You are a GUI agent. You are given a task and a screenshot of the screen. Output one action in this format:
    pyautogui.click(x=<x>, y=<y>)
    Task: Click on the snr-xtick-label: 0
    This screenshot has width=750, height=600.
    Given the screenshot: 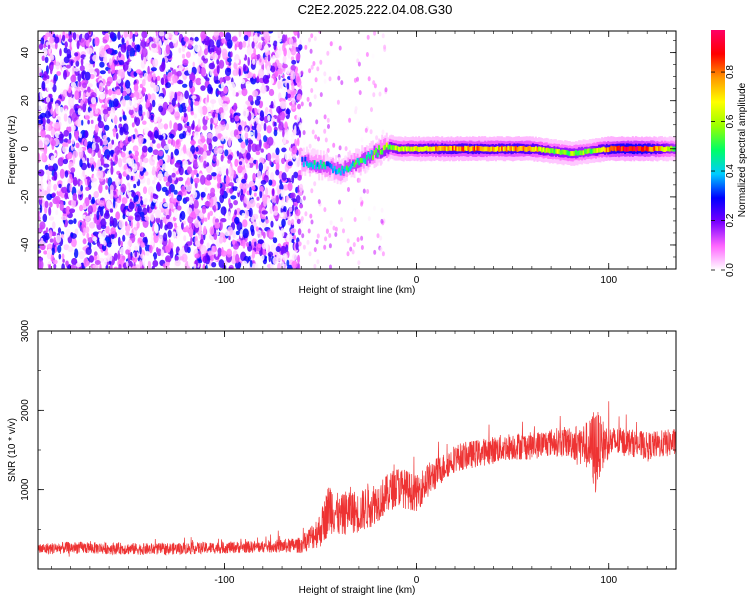 What is the action you would take?
    pyautogui.click(x=417, y=580)
    